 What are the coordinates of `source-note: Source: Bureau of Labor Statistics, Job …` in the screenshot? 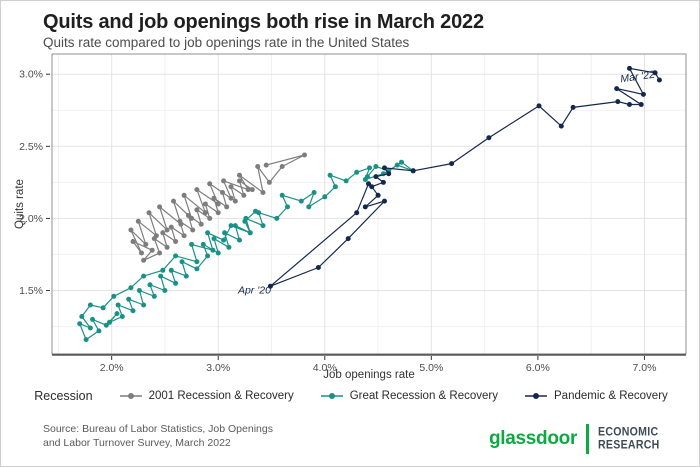 It's located at (158, 436).